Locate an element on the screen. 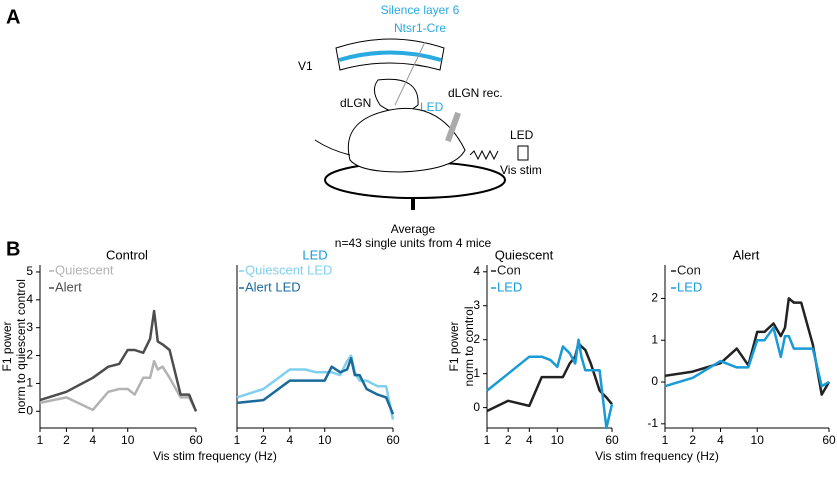 The width and height of the screenshot is (837, 491). dlgn is located at coordinates (396, 95).